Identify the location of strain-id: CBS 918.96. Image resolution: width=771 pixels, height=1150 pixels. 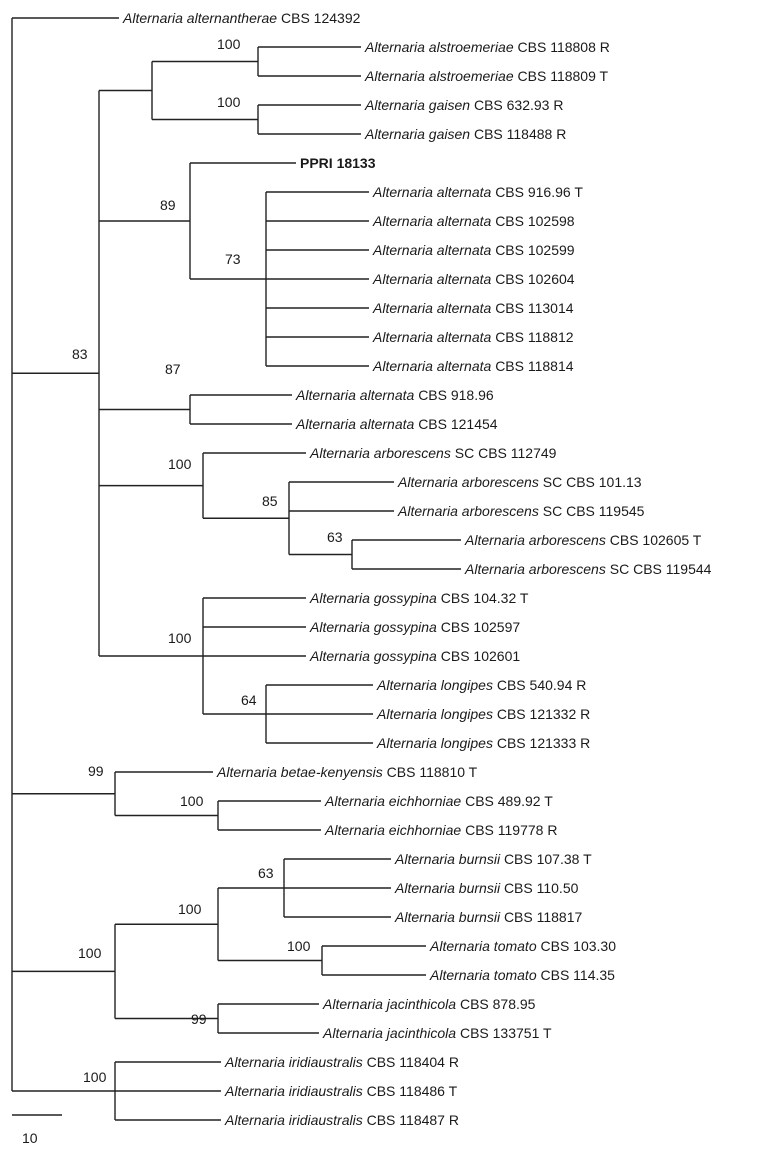
(456, 395).